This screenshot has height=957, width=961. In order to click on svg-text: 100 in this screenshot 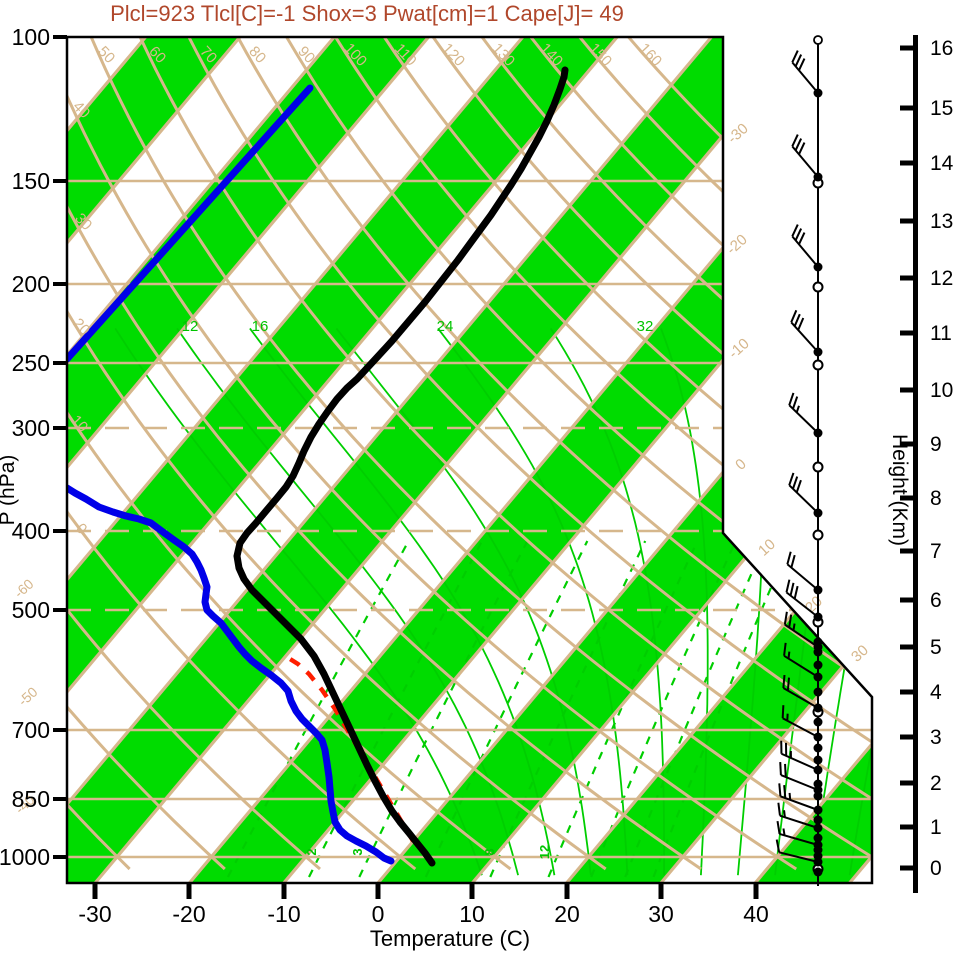, I will do `click(31, 37)`.